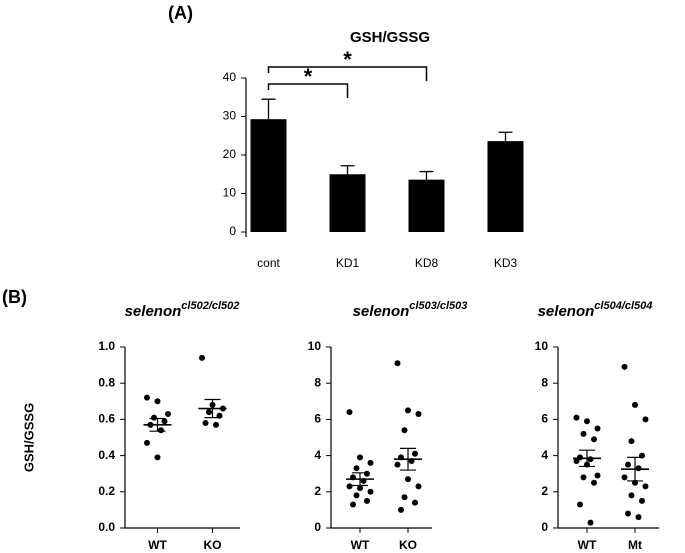  I want to click on y-tick-label: 1.0, so click(106, 346).